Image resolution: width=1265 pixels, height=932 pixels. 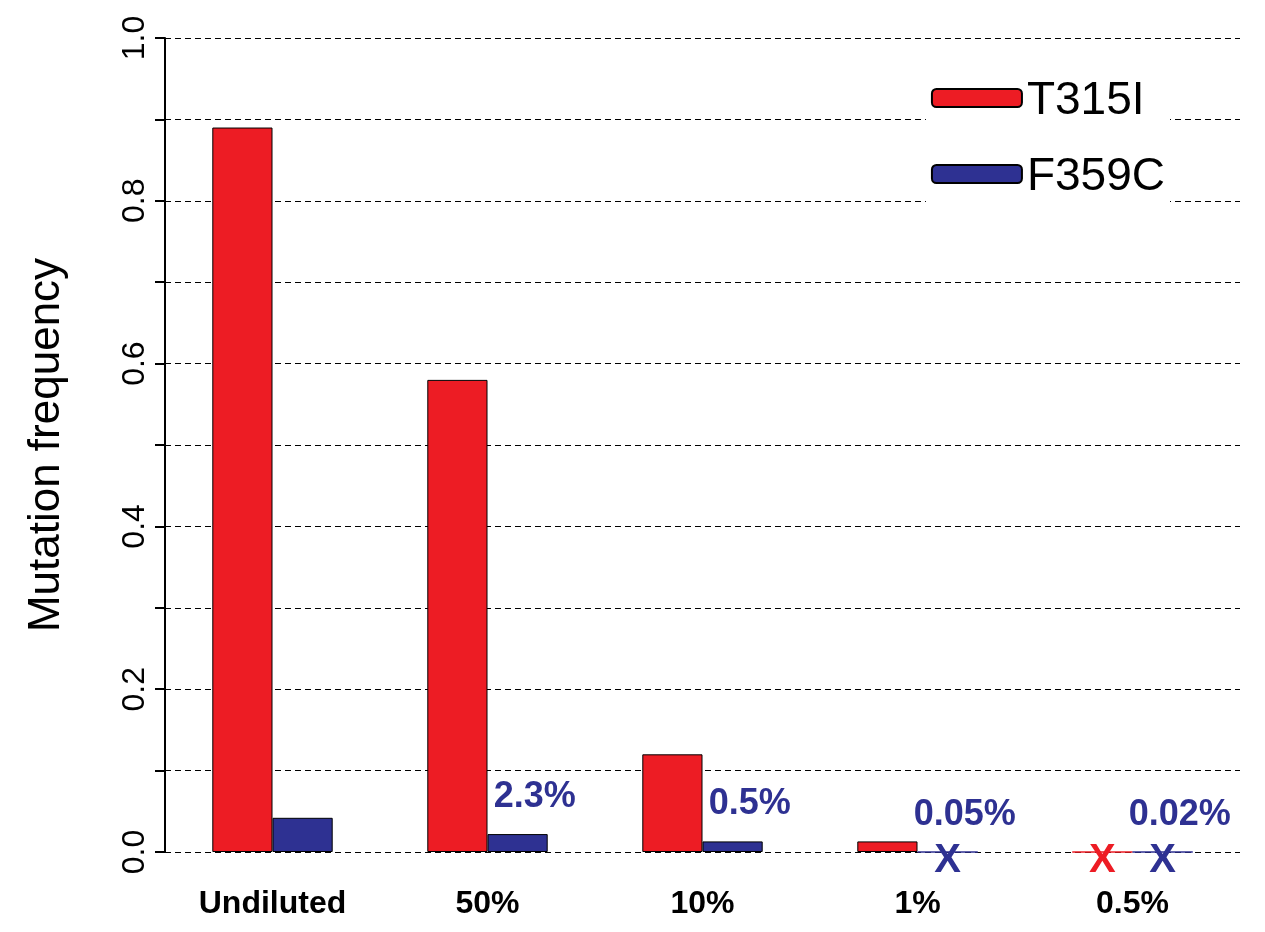 I want to click on x-tick-label: 1%, so click(x=917, y=902).